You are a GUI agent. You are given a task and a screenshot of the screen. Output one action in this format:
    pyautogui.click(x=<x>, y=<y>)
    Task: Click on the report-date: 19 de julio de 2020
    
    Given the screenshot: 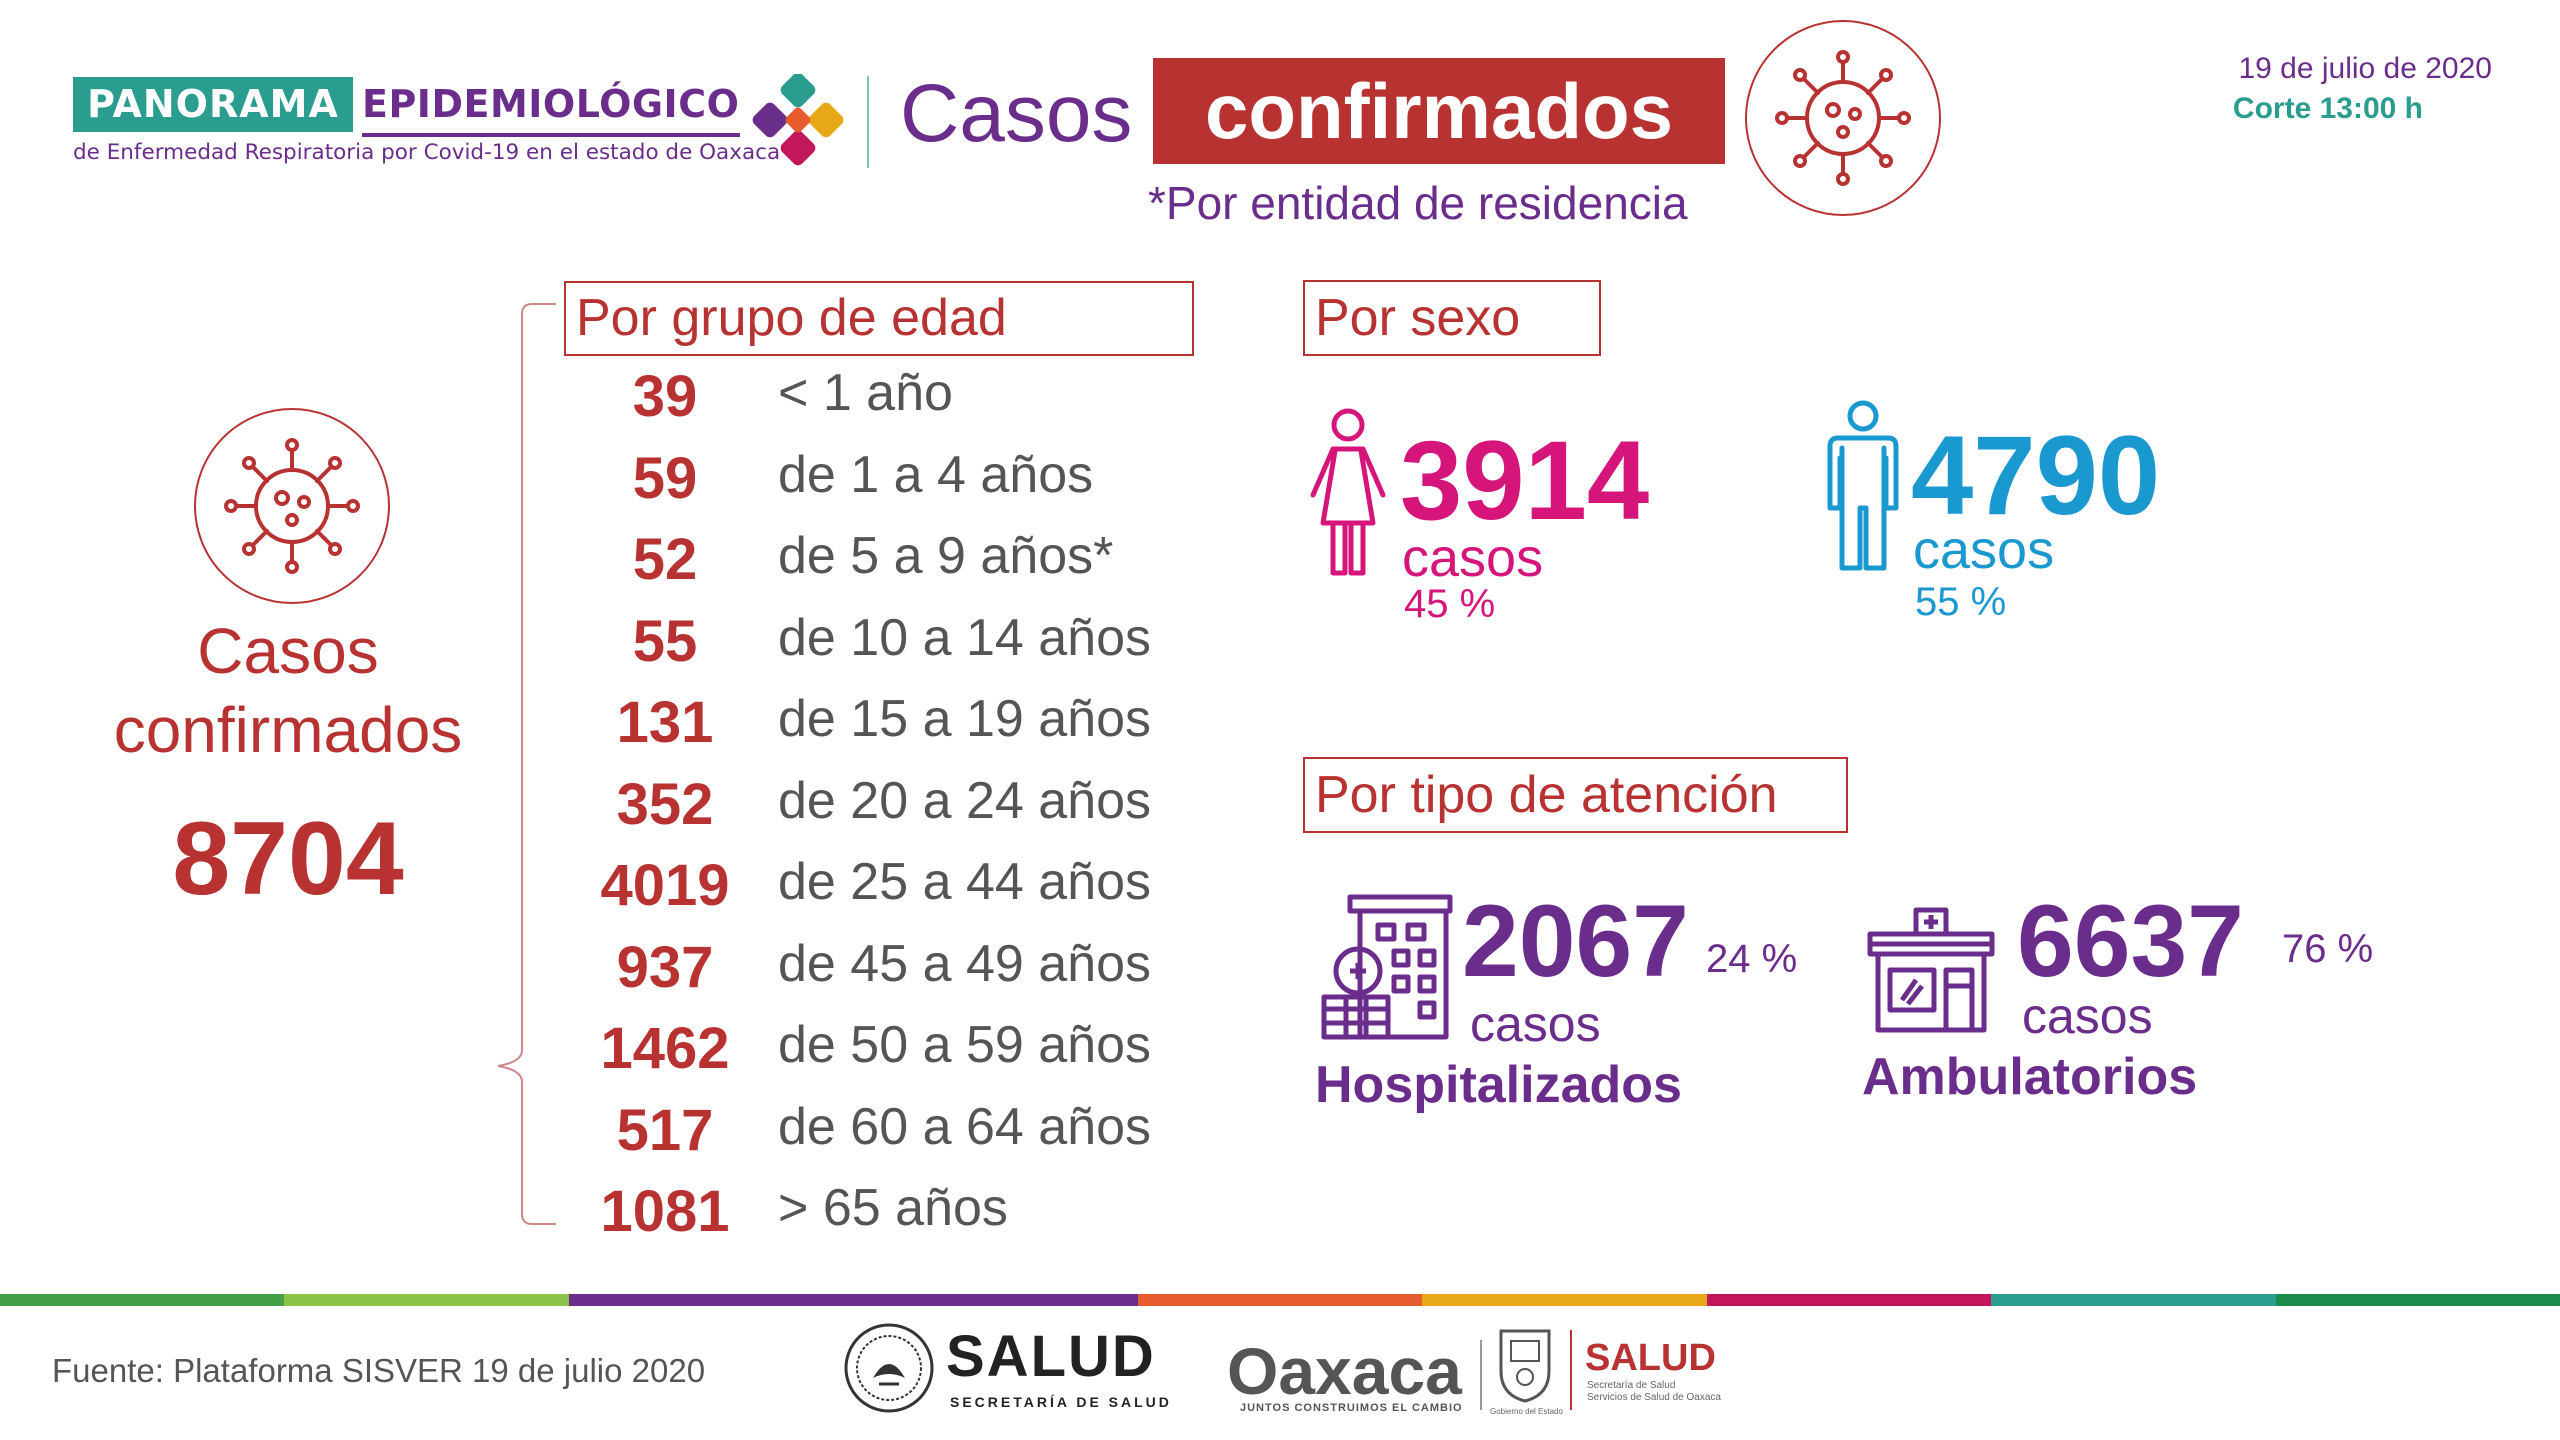 What is the action you would take?
    pyautogui.click(x=2365, y=68)
    